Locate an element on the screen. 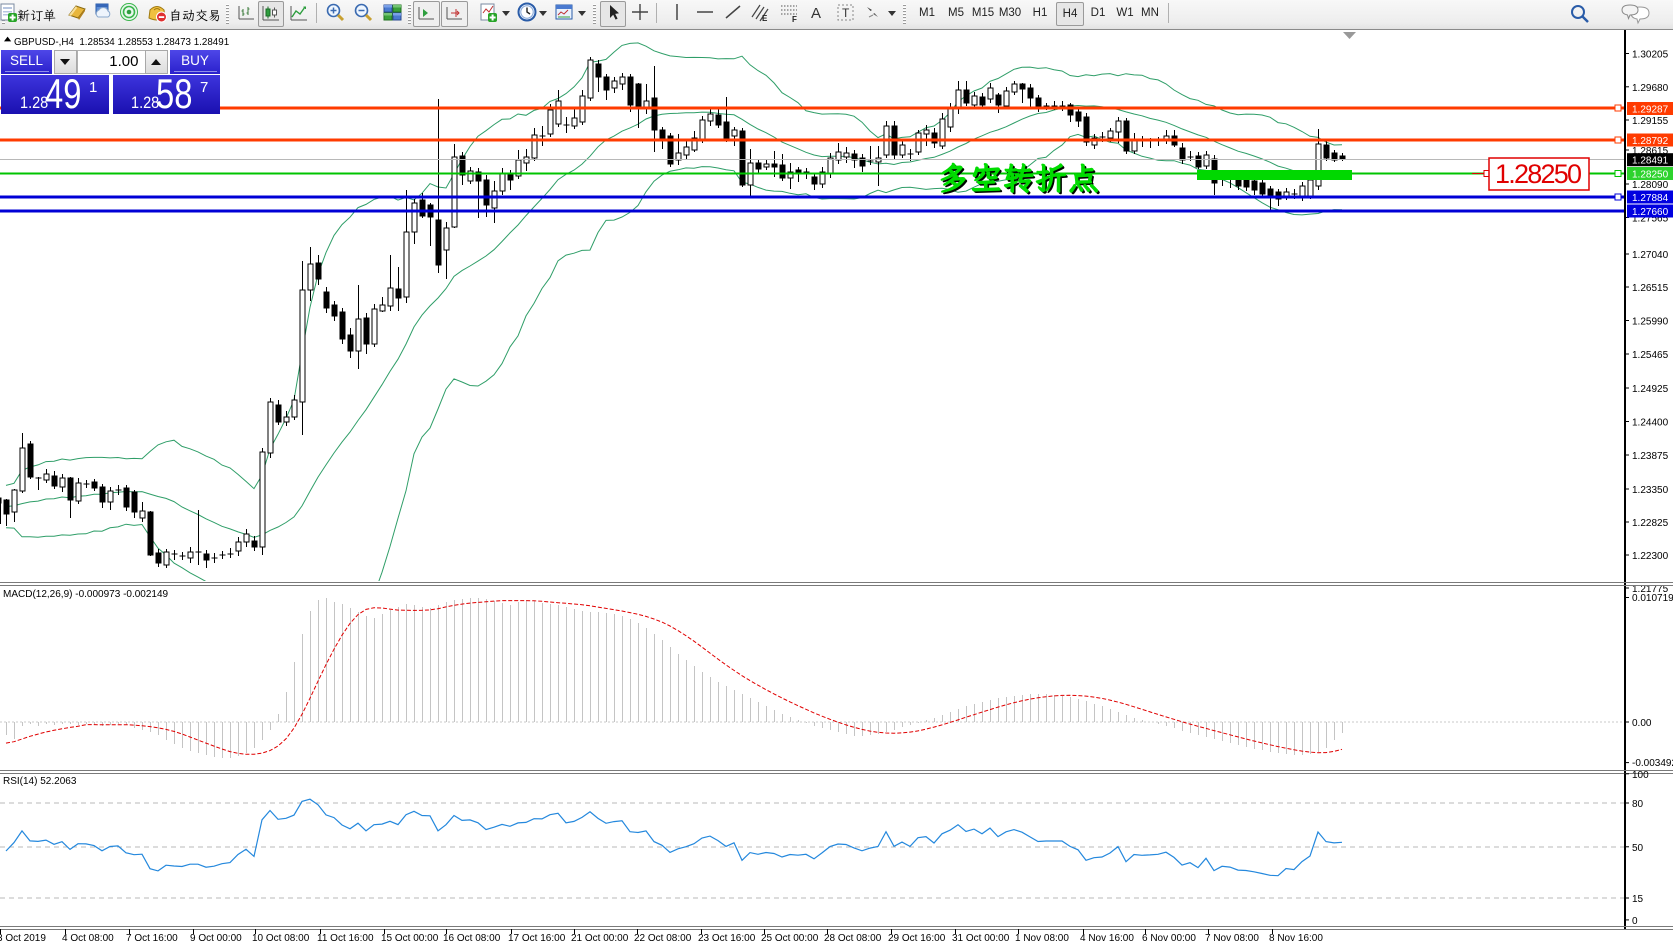 The width and height of the screenshot is (1673, 951). svg-text: 1.30205 is located at coordinates (1650, 55).